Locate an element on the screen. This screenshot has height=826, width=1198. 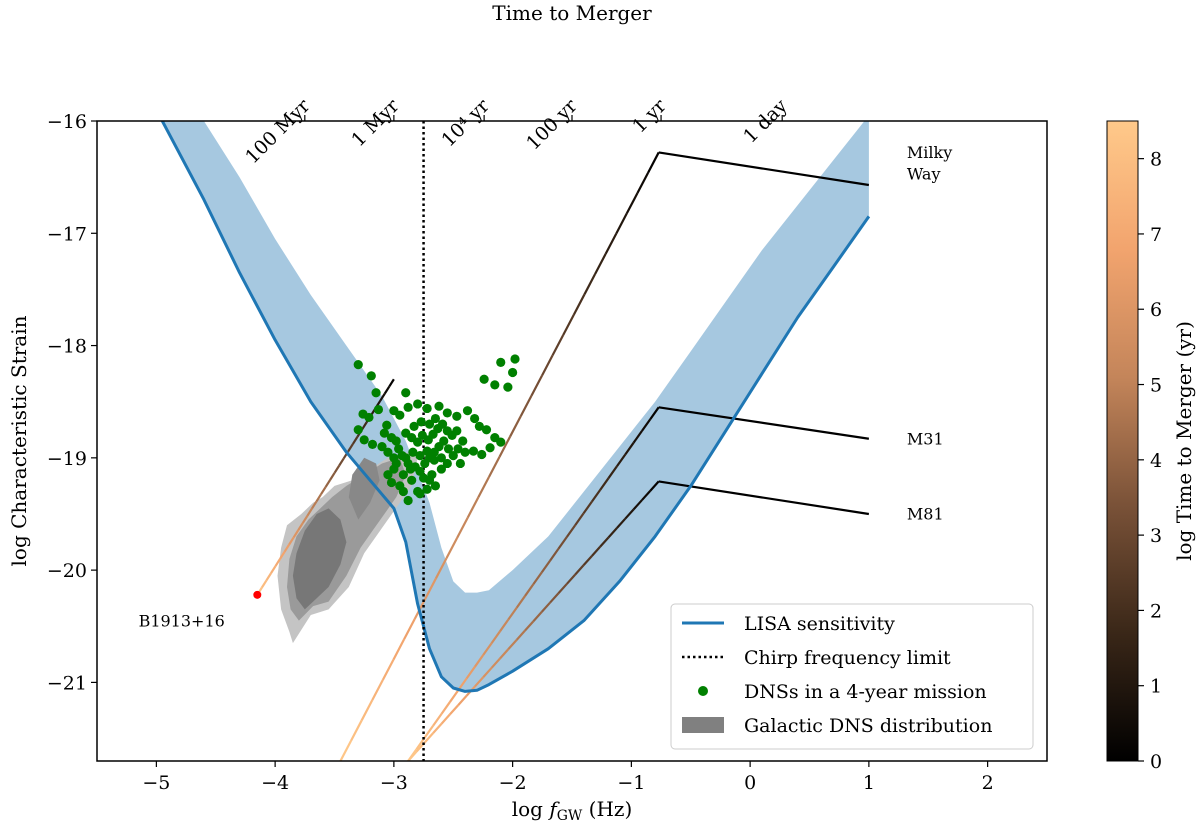
y-tick-label: −19 is located at coordinates (67, 459).